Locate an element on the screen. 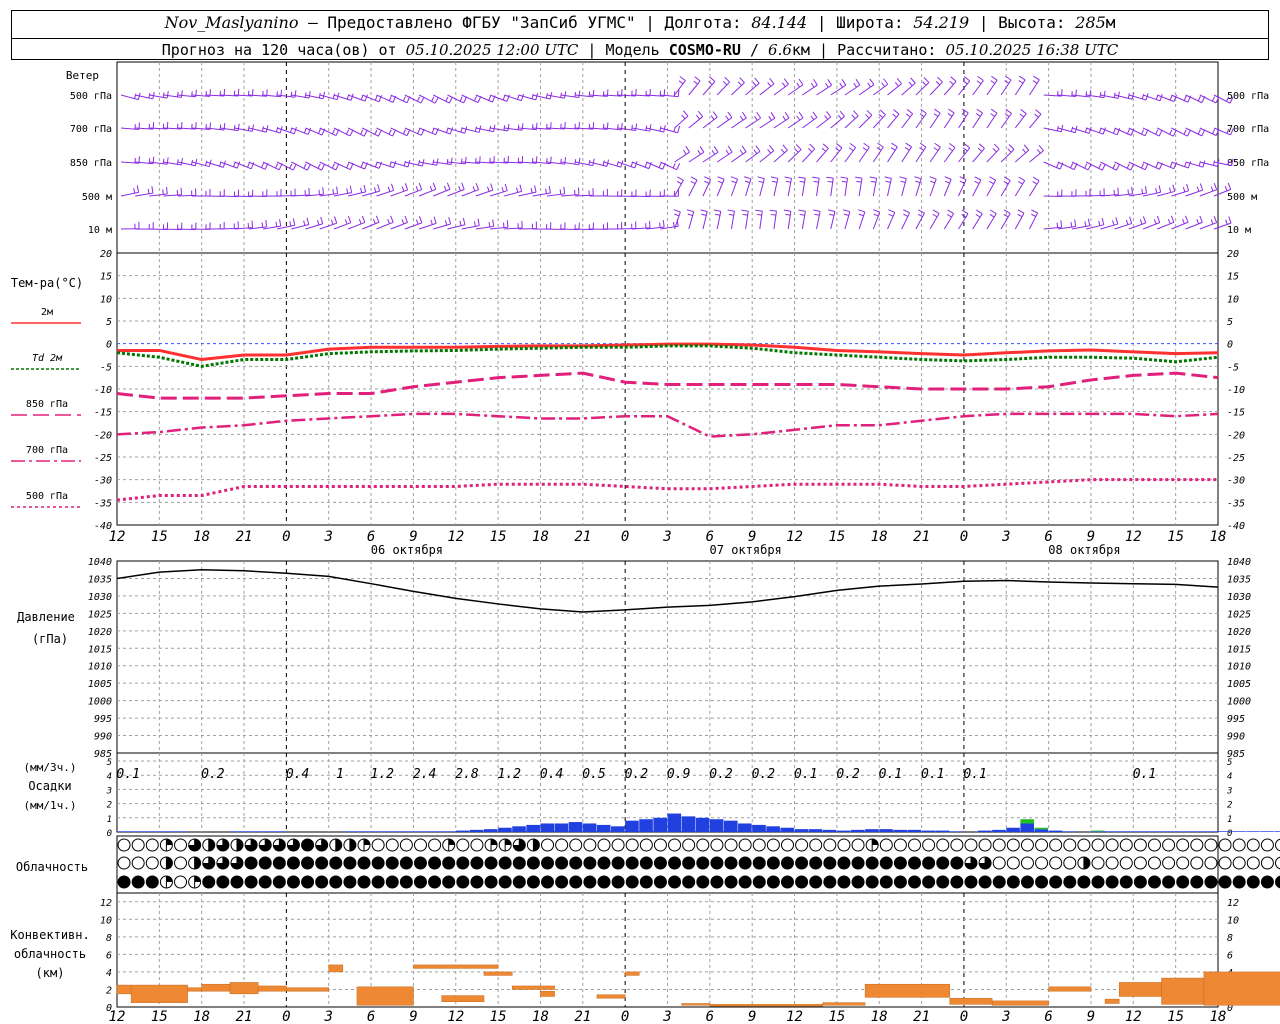 The height and width of the screenshot is (1024, 1280). temp-series-line is located at coordinates (667, 356).